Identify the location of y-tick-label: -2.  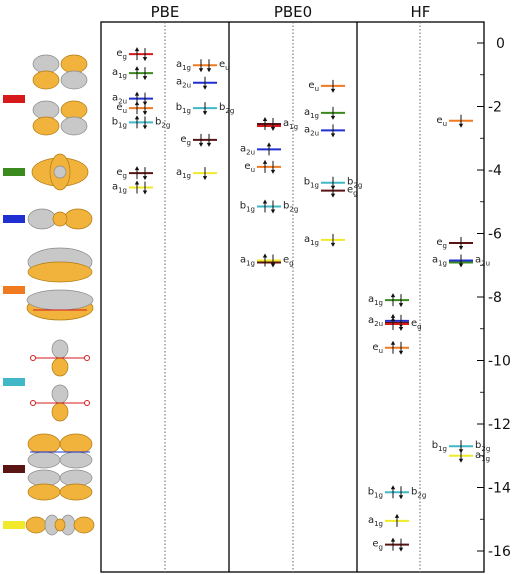
(495, 108).